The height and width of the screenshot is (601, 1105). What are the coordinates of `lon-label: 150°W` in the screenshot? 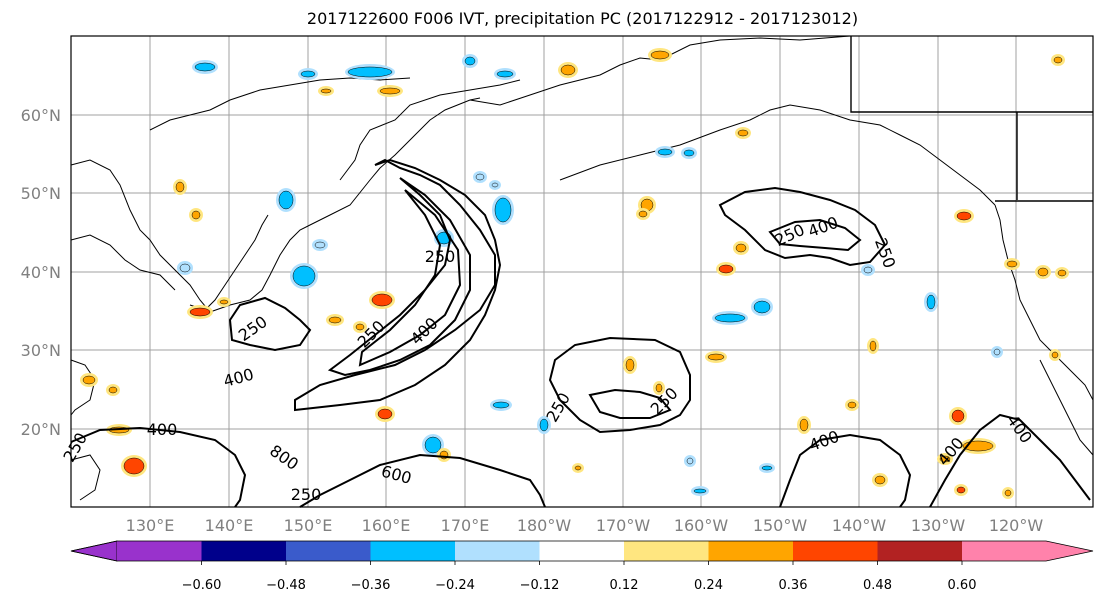 It's located at (780, 525).